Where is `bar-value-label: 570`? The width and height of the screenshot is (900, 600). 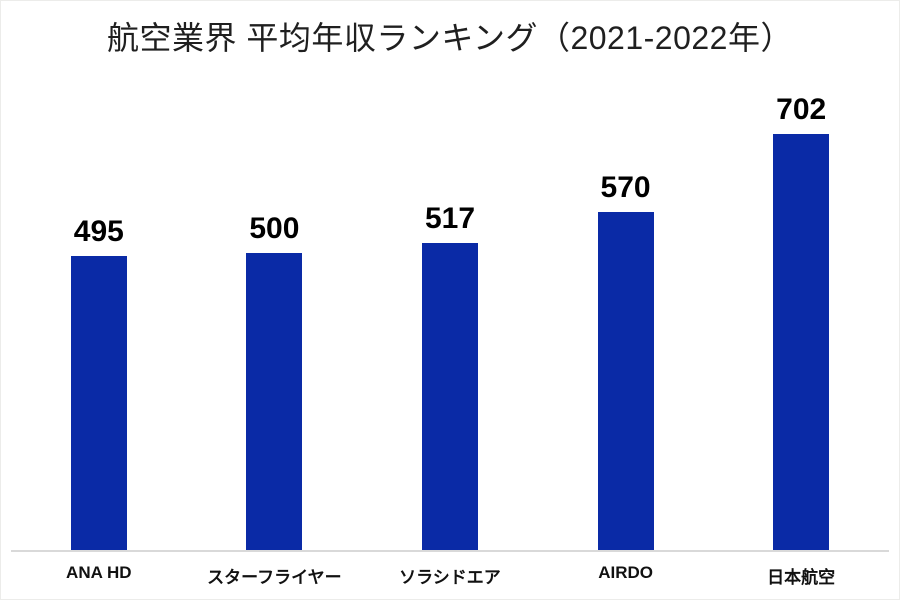
bar-value-label: 570 is located at coordinates (625, 187).